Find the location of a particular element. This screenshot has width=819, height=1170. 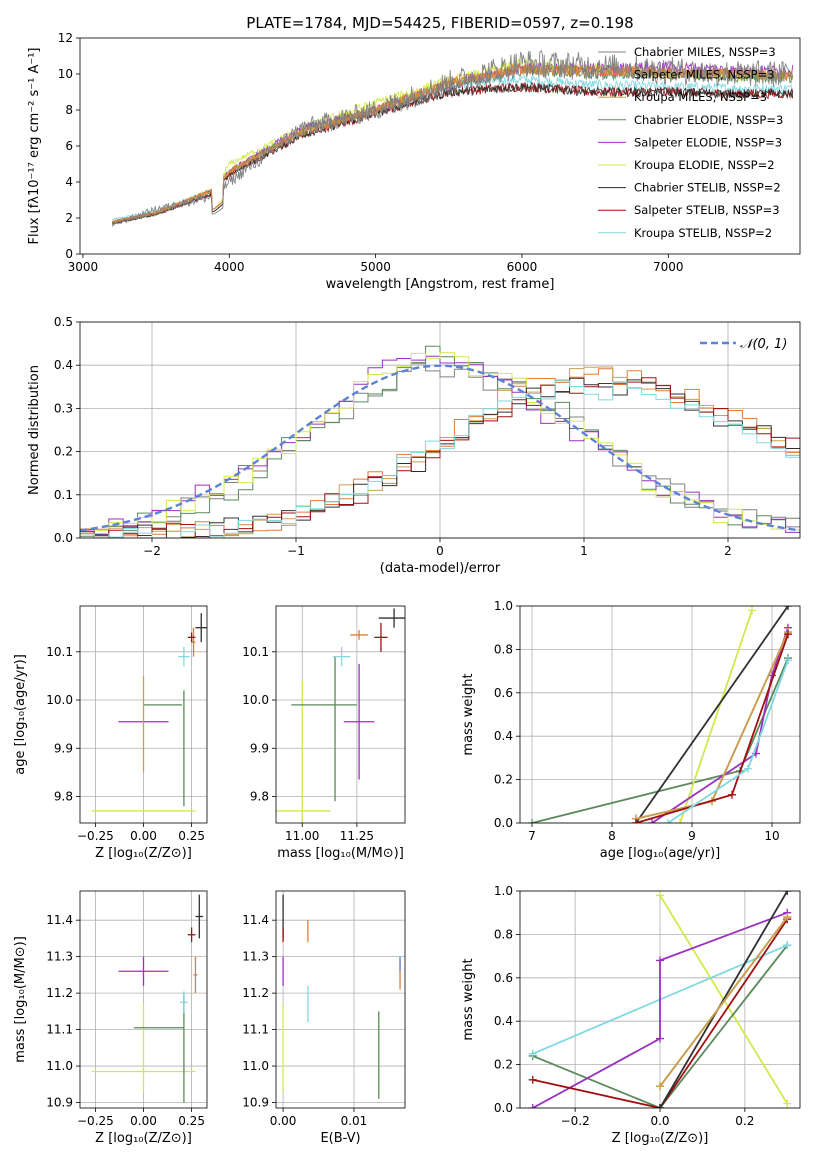

legend-label: Salpeter STELIB, NSSP=3 is located at coordinates (707, 210).